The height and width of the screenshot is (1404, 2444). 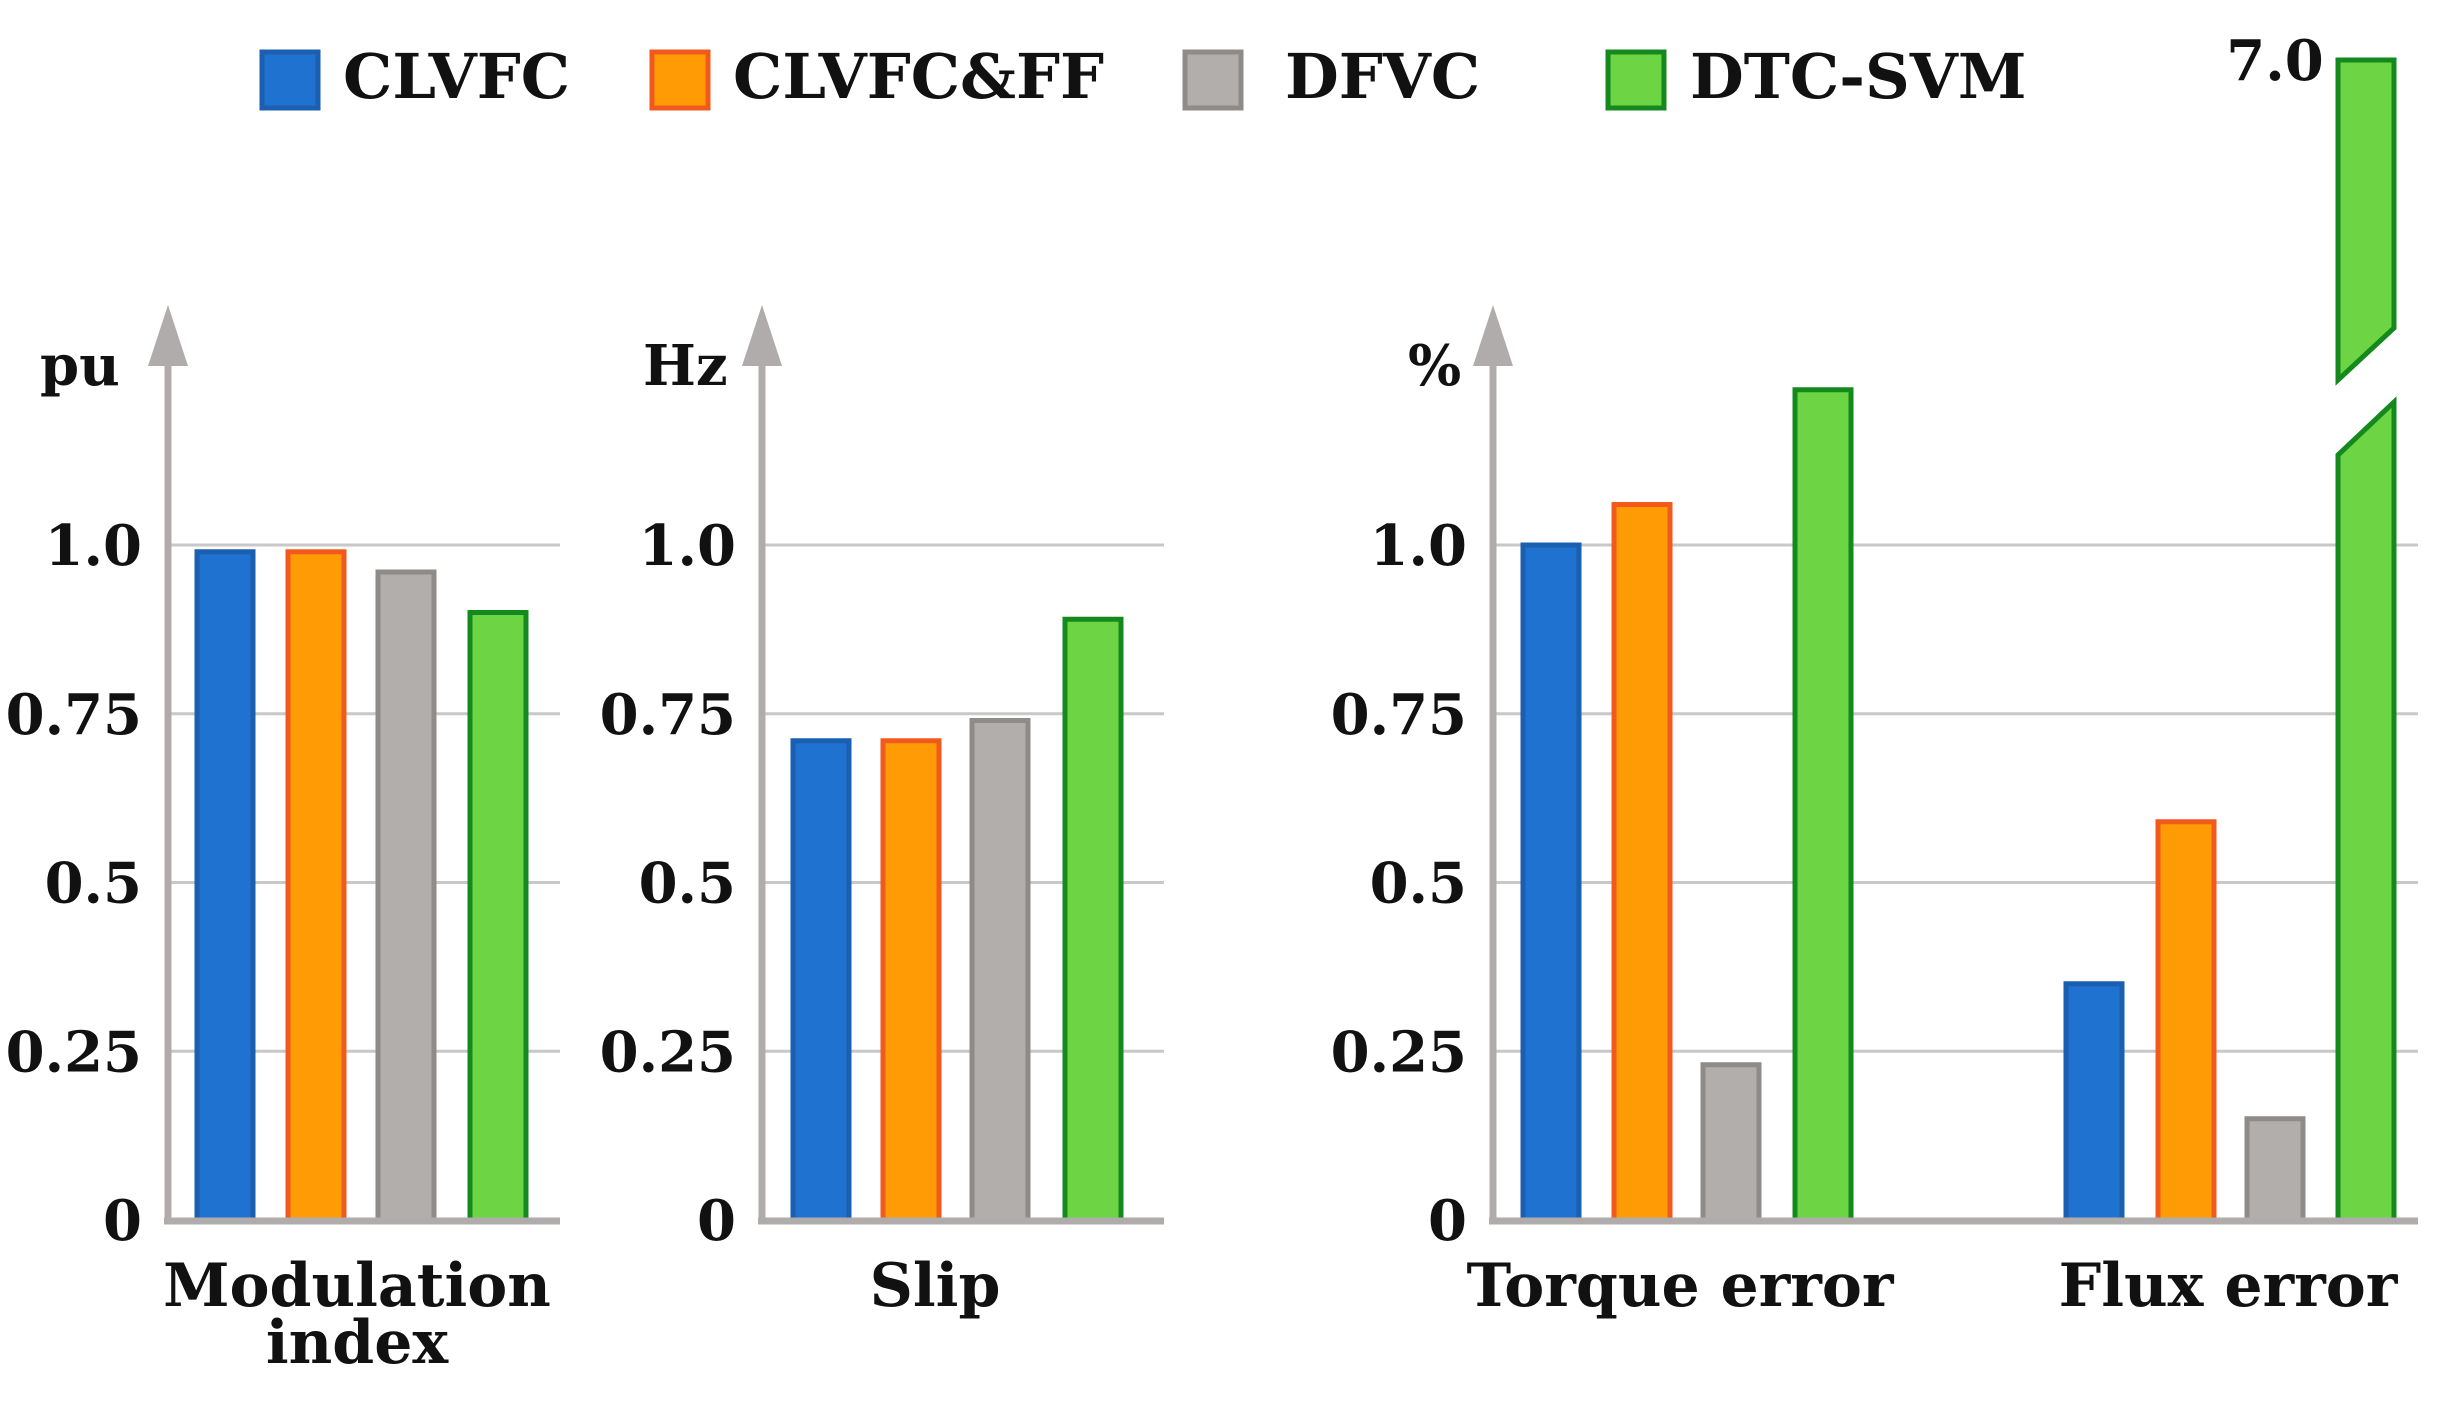 What do you see at coordinates (685, 366) in the screenshot?
I see `y-axis-unit-label: Hz` at bounding box center [685, 366].